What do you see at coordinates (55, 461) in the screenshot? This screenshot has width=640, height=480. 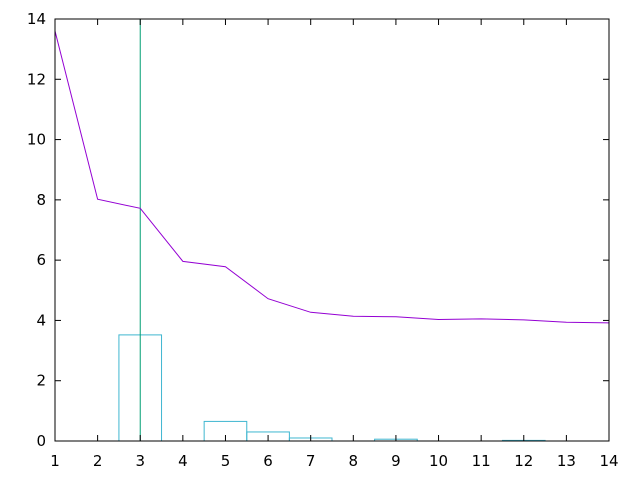 I see `x-tick-label-1: 1` at bounding box center [55, 461].